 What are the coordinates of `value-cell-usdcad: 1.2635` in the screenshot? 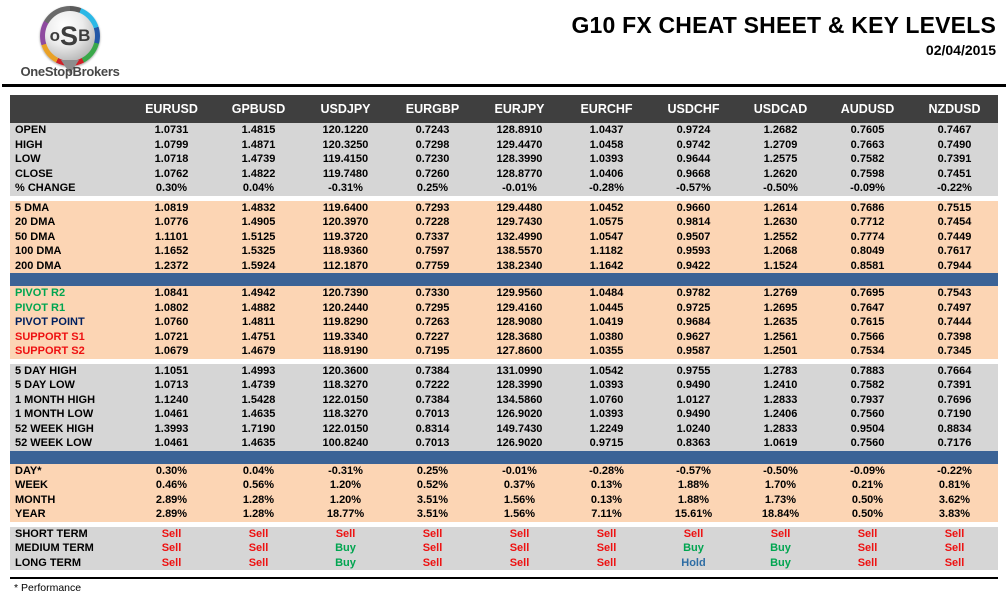 It's located at (780, 322).